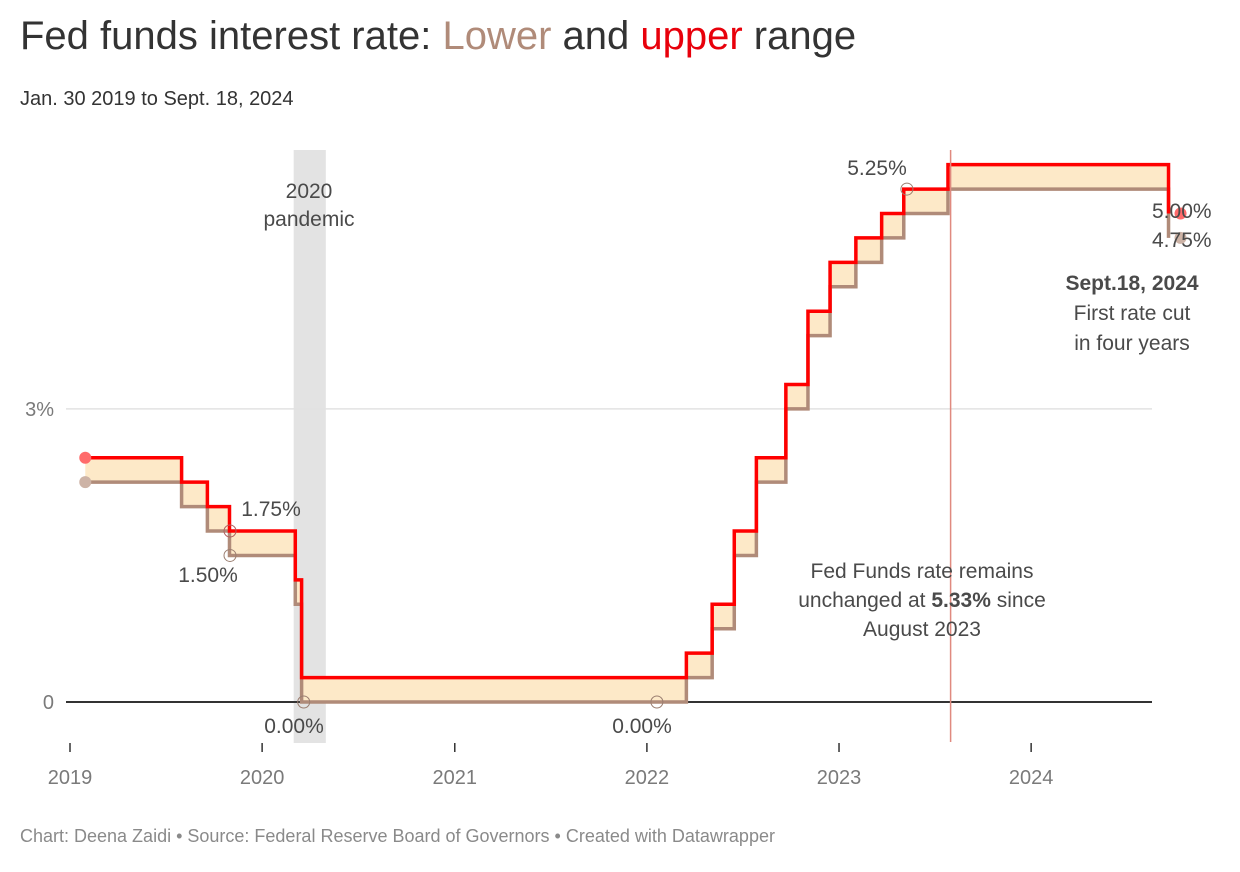 The height and width of the screenshot is (872, 1240). Describe the element at coordinates (308, 219) in the screenshot. I see `pandemic-label-line2: pandemic` at that location.